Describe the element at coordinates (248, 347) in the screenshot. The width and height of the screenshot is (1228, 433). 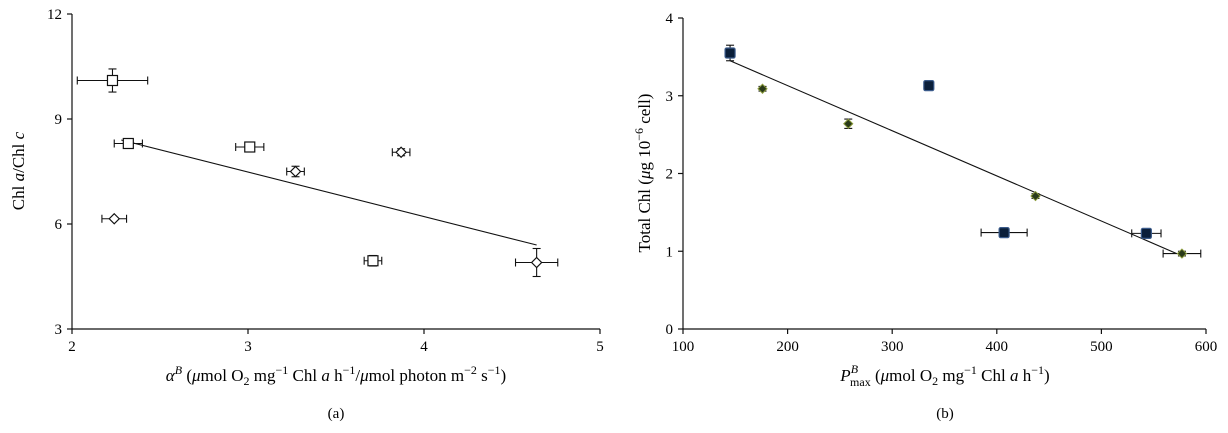
I see `panel-a-x-tick-label: 3` at that location.